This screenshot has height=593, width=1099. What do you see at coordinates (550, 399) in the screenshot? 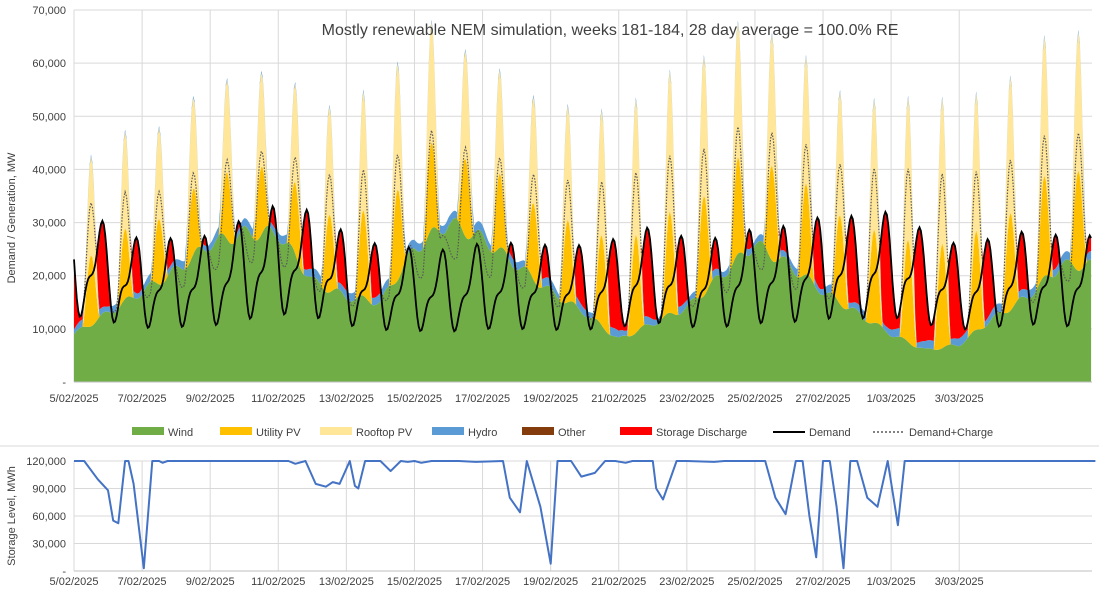
I see `top-x-tick-label: 19/02/2025` at bounding box center [550, 399].